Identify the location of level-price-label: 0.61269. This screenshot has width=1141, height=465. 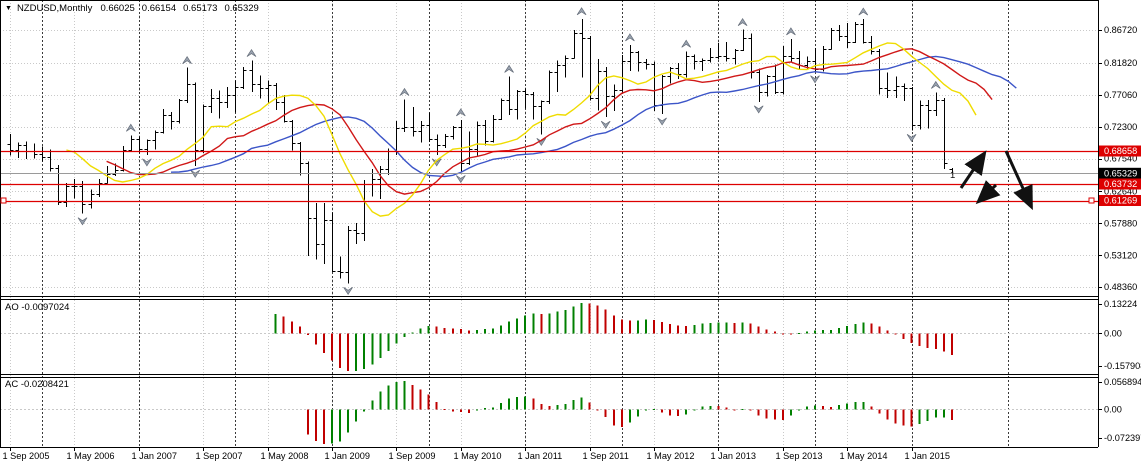
(1120, 200).